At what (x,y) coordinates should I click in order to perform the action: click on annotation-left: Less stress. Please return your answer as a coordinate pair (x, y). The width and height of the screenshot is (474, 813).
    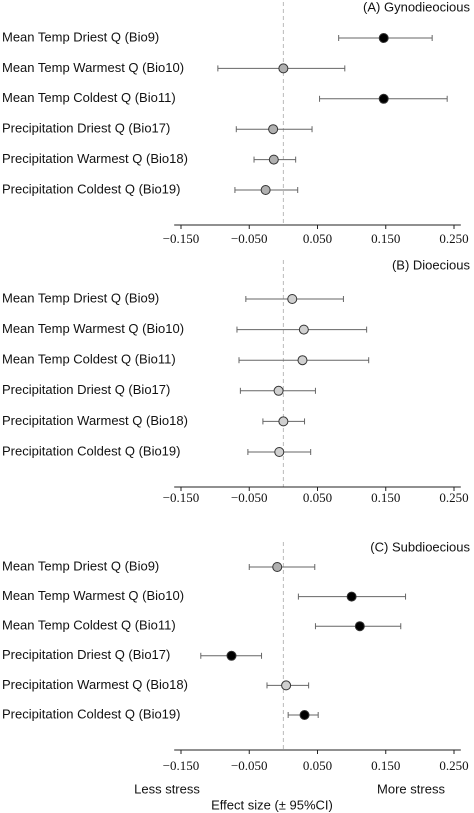
    Looking at the image, I should click on (167, 788).